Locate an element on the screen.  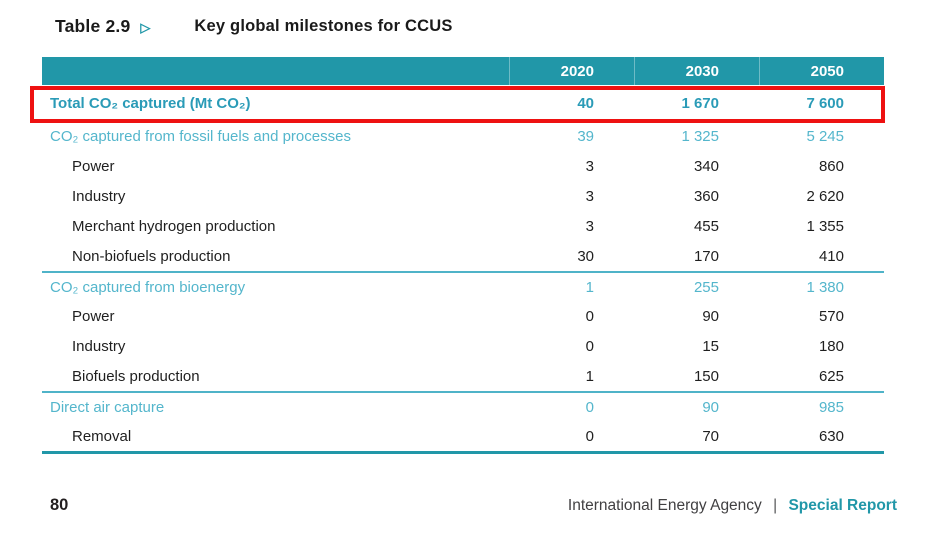
row-value: 455 is located at coordinates (706, 226).